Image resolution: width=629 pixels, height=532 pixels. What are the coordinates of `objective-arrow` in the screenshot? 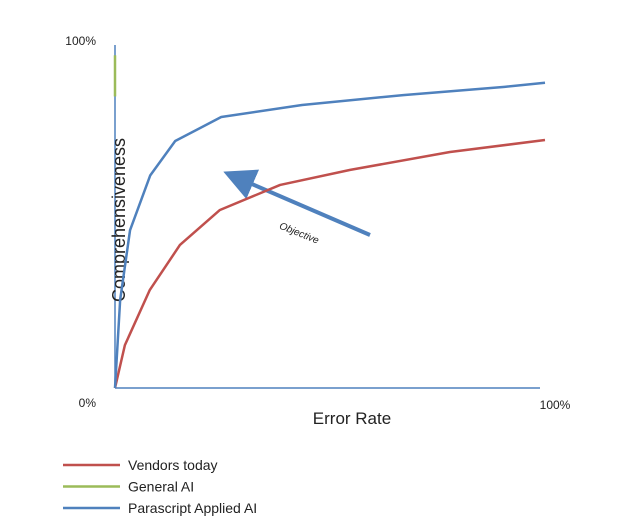 It's located at (297, 203).